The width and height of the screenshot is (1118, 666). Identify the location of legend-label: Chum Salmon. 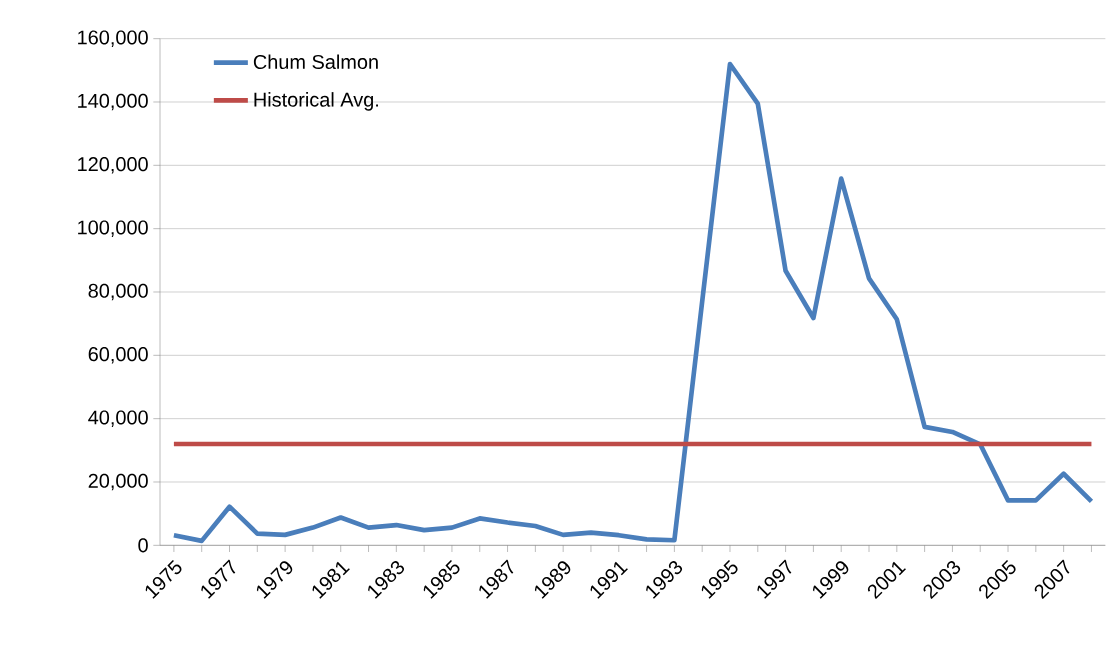
(315, 61).